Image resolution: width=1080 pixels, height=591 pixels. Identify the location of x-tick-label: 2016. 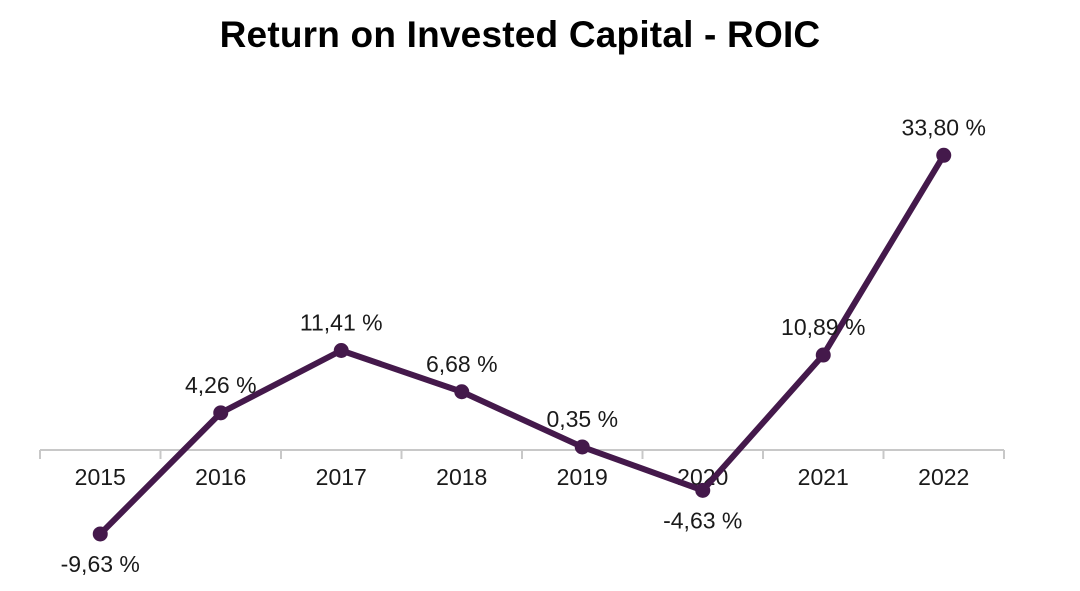
(220, 477).